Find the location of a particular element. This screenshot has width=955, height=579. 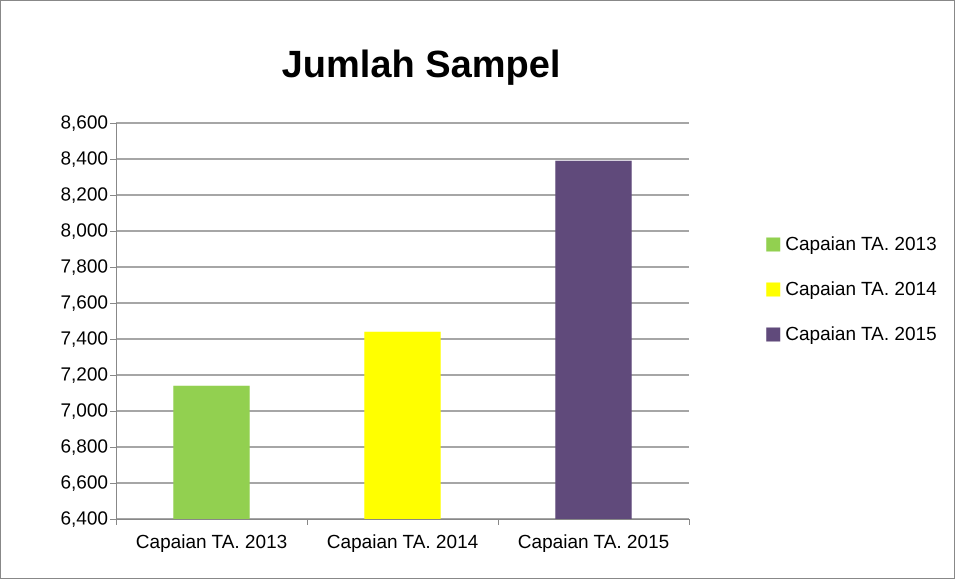

y-tick-label: 7,400 is located at coordinates (84, 339).